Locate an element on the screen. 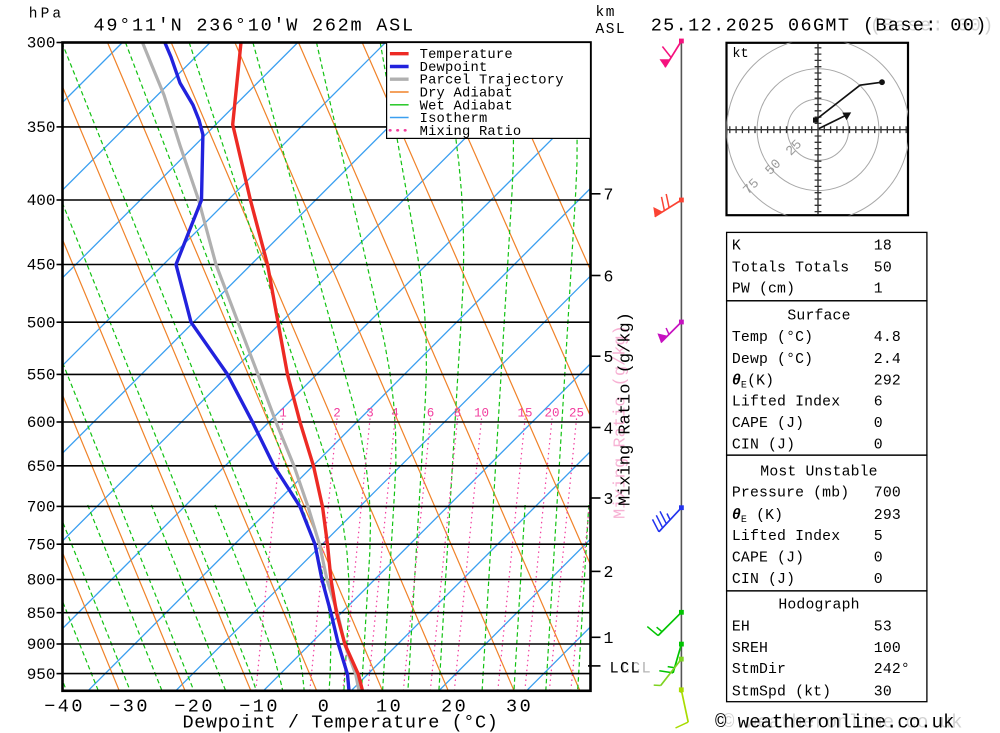 The width and height of the screenshot is (1000, 733). svg-text: Most Unstable is located at coordinates (818, 473).